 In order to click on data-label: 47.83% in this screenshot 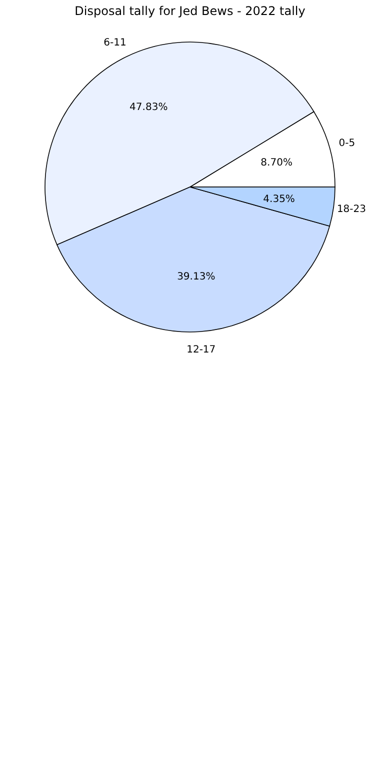, I will do `click(149, 108)`.